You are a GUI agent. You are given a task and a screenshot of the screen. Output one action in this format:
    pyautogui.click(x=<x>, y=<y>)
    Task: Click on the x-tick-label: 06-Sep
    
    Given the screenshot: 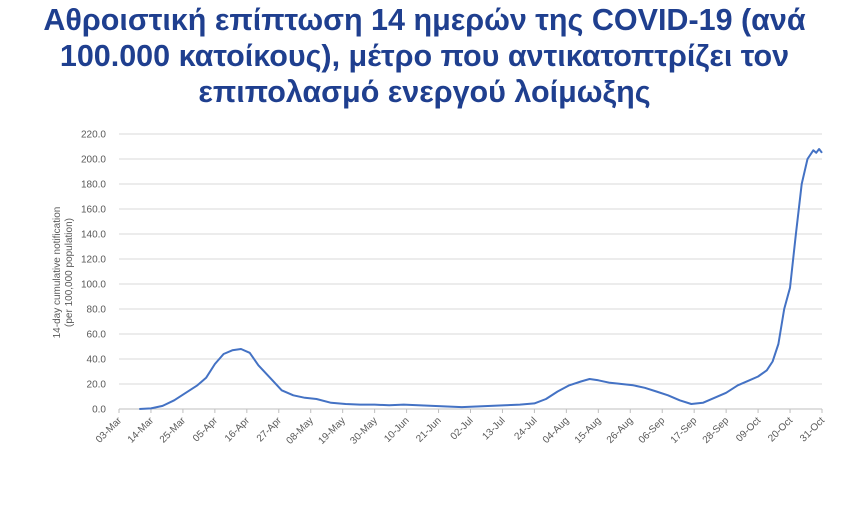 What is the action you would take?
    pyautogui.click(x=652, y=430)
    